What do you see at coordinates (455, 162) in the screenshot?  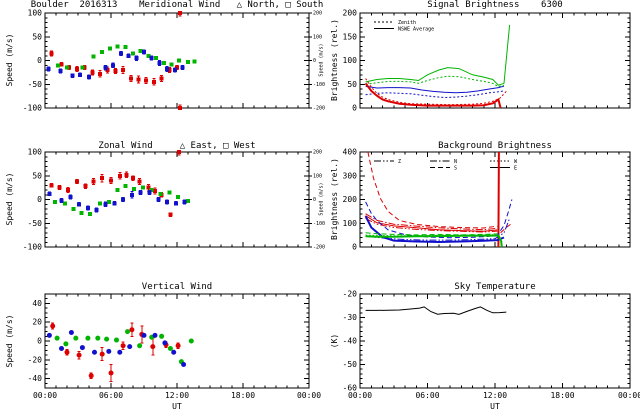 I see `svg-text: N` at bounding box center [455, 162].